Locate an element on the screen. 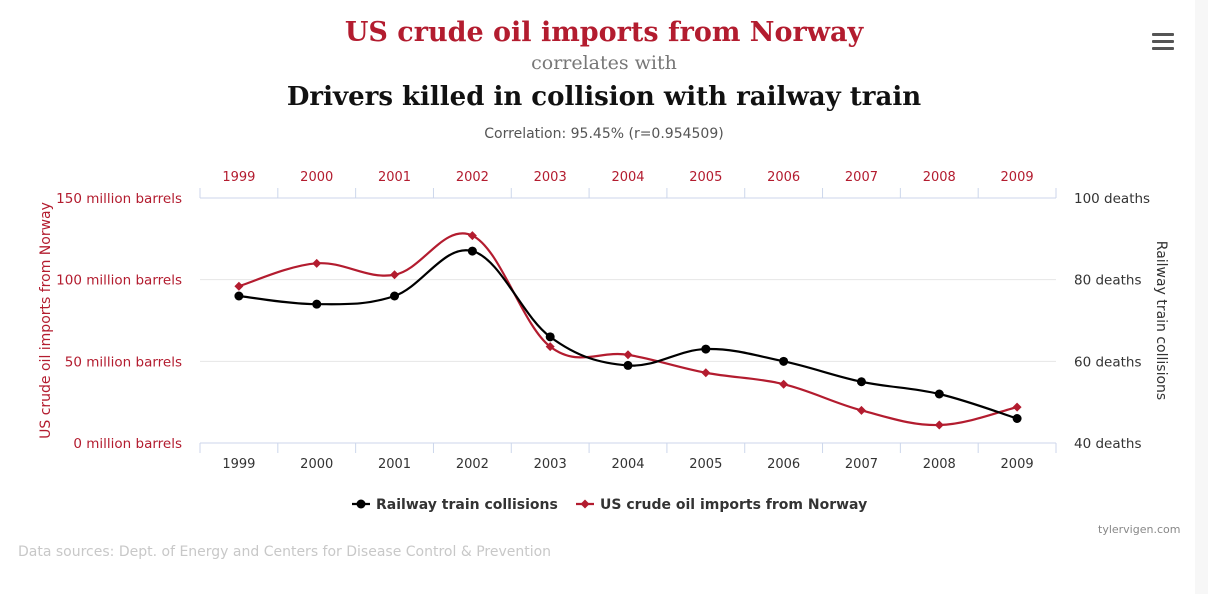 This screenshot has height=594, width=1208. hamburger-menu-icon is located at coordinates (1163, 42).